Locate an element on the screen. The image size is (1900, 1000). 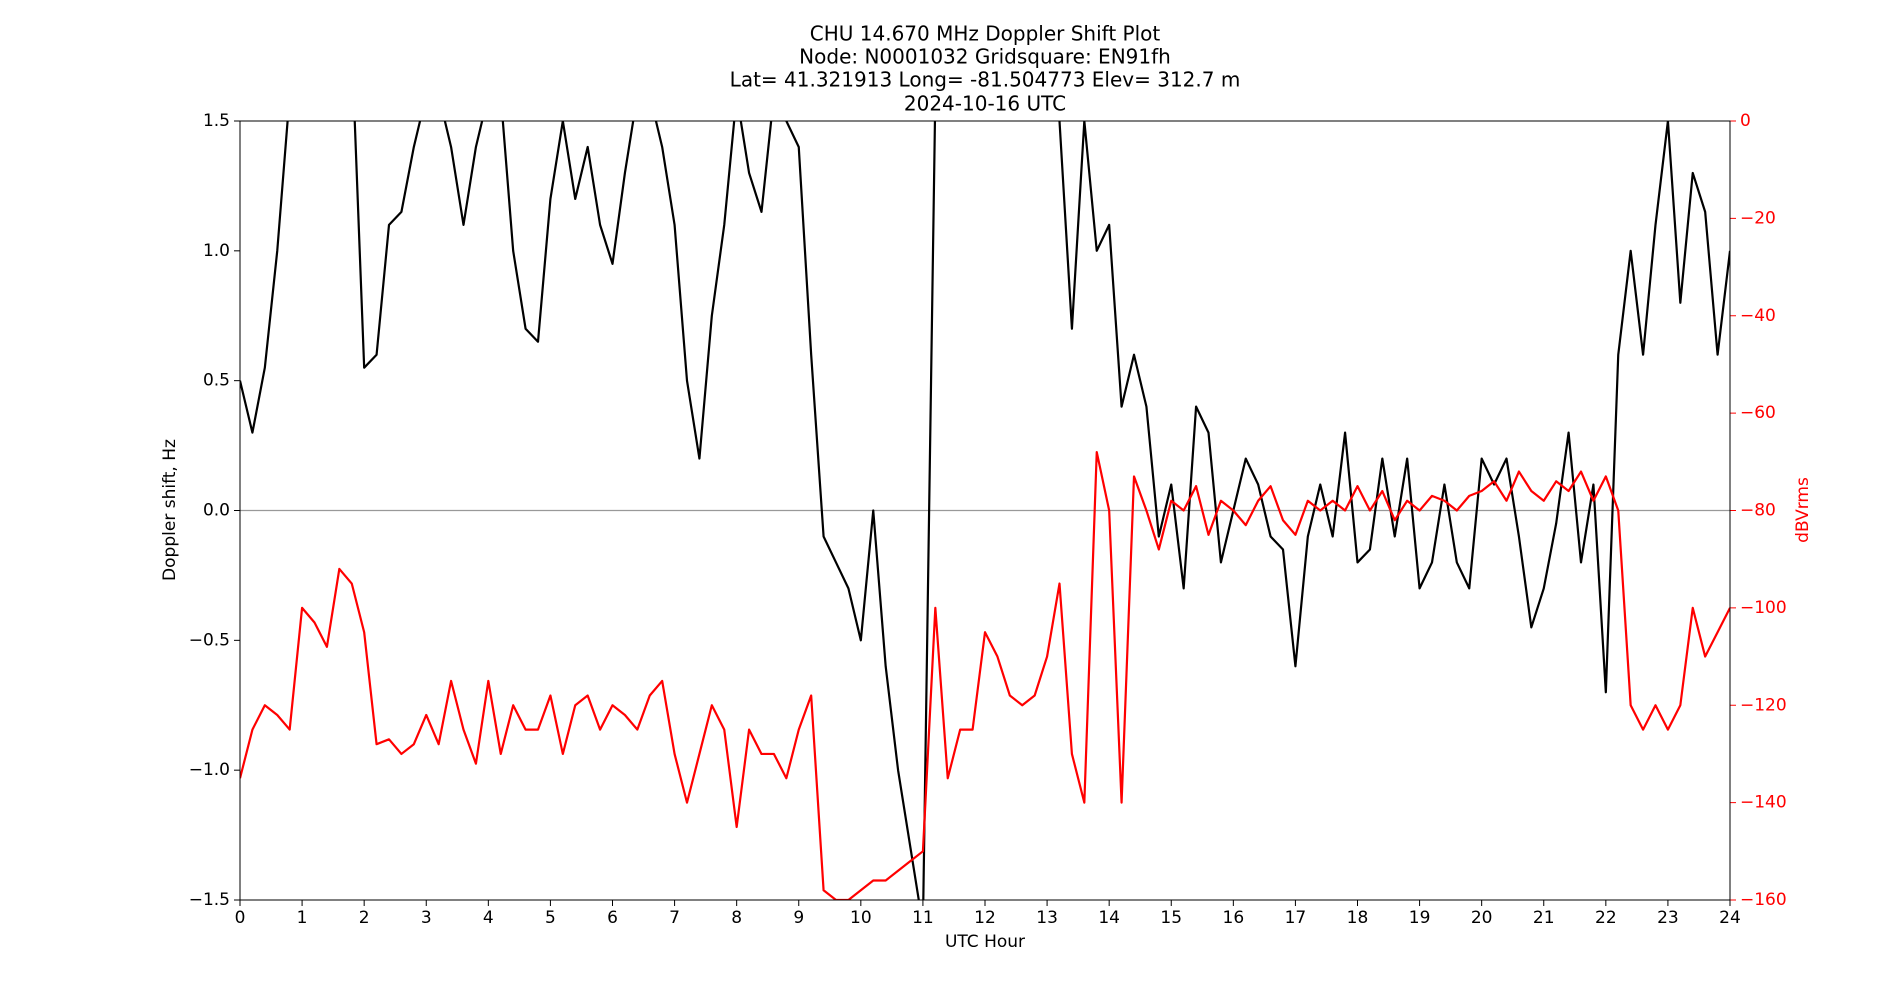
x-tick-label: 21 is located at coordinates (1544, 918).